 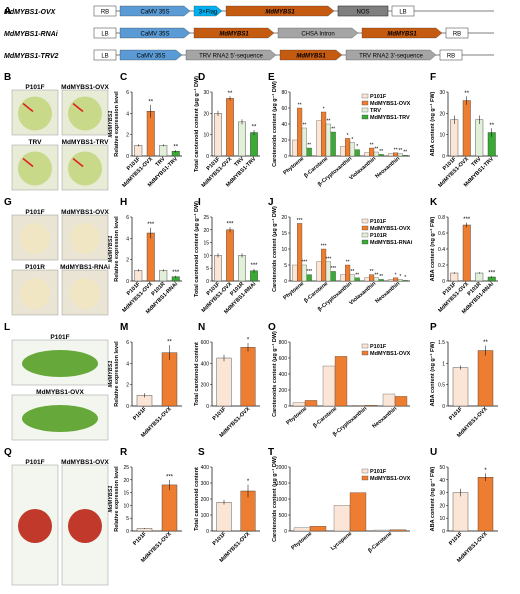 I want to click on y-tick-label: 4, so click(x=127, y=364).